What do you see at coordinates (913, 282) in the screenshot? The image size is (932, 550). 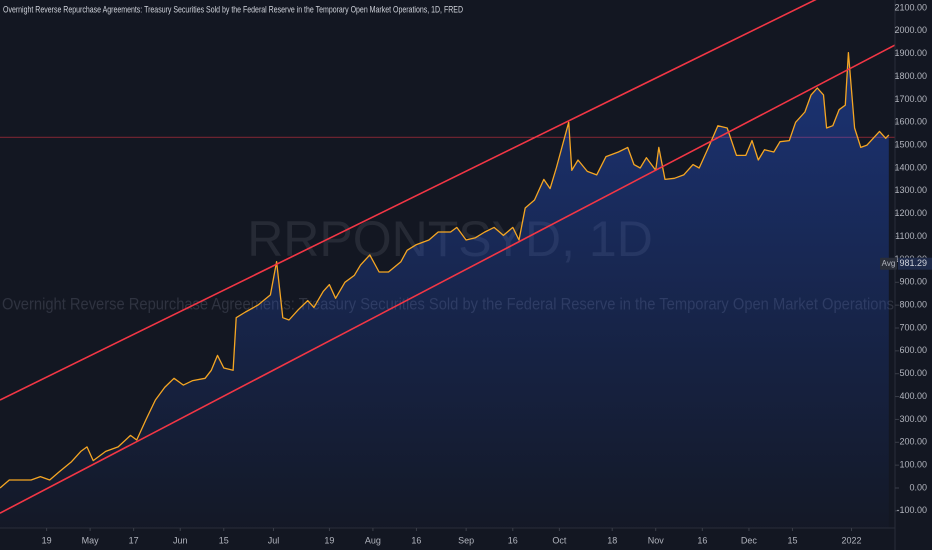 I see `y-tick-label: 900.00` at bounding box center [913, 282].